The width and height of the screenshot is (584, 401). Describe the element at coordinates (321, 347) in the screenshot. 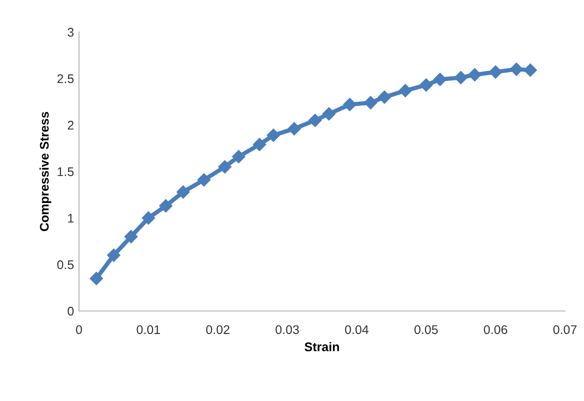

I see `x-axis-title: Strain` at that location.